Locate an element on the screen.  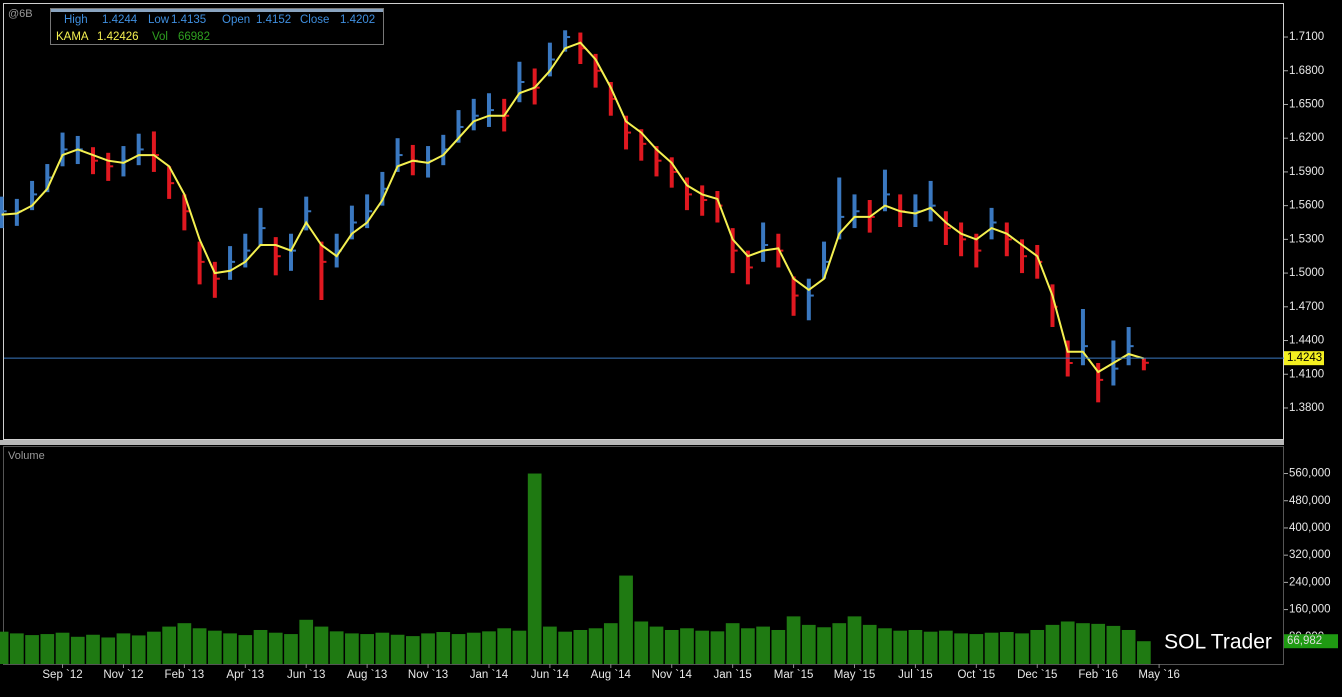
last-volume-label: 66,982 is located at coordinates (1304, 641).